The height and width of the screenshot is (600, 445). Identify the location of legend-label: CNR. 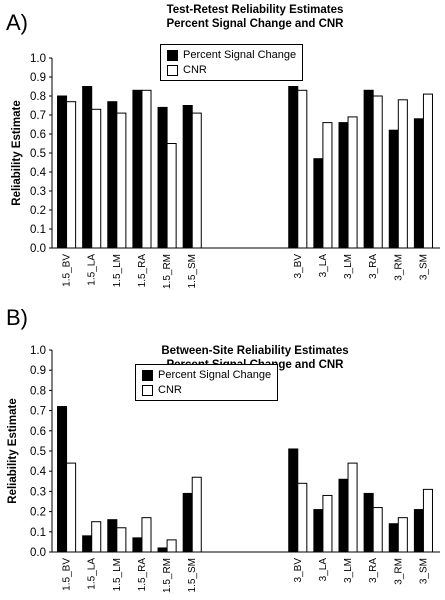
(170, 390).